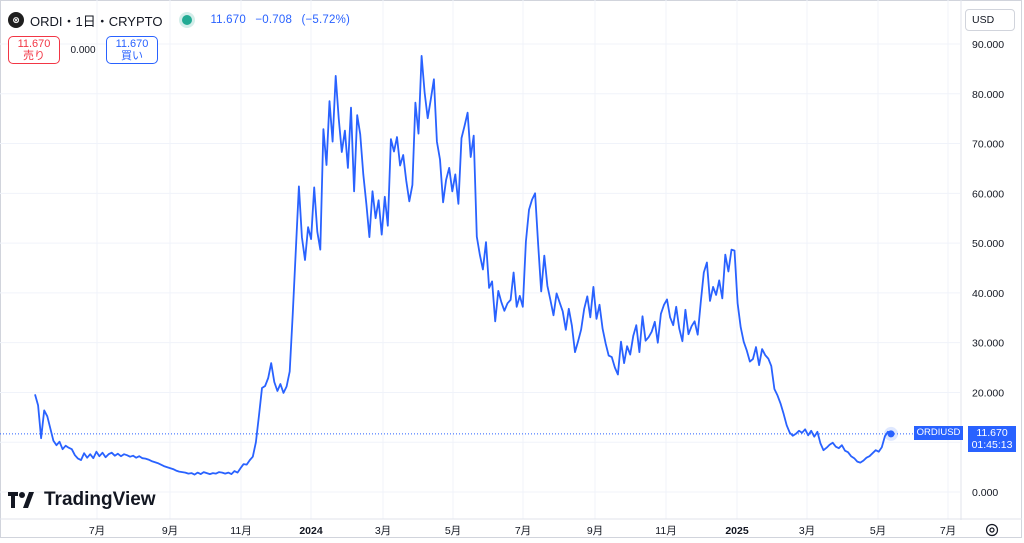 The width and height of the screenshot is (1024, 543). Describe the element at coordinates (988, 344) in the screenshot. I see `y-tick-label: 30.000` at that location.